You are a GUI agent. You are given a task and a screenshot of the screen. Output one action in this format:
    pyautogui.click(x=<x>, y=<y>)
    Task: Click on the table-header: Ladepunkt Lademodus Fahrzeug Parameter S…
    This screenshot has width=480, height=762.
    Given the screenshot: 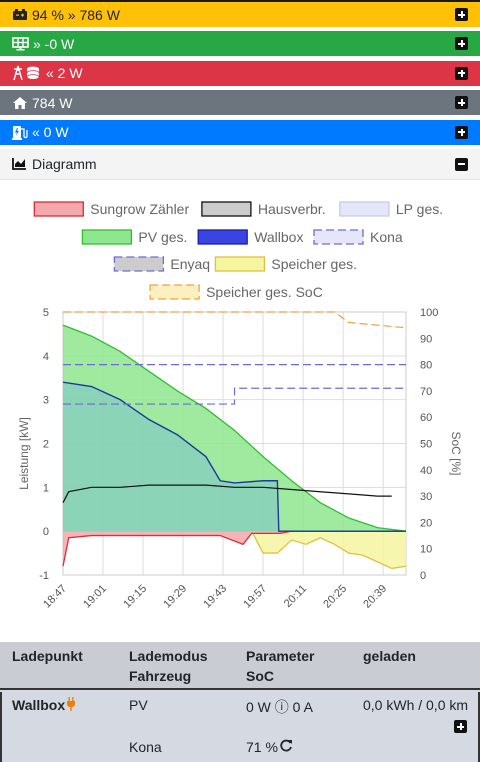 What is the action you would take?
    pyautogui.click(x=240, y=666)
    